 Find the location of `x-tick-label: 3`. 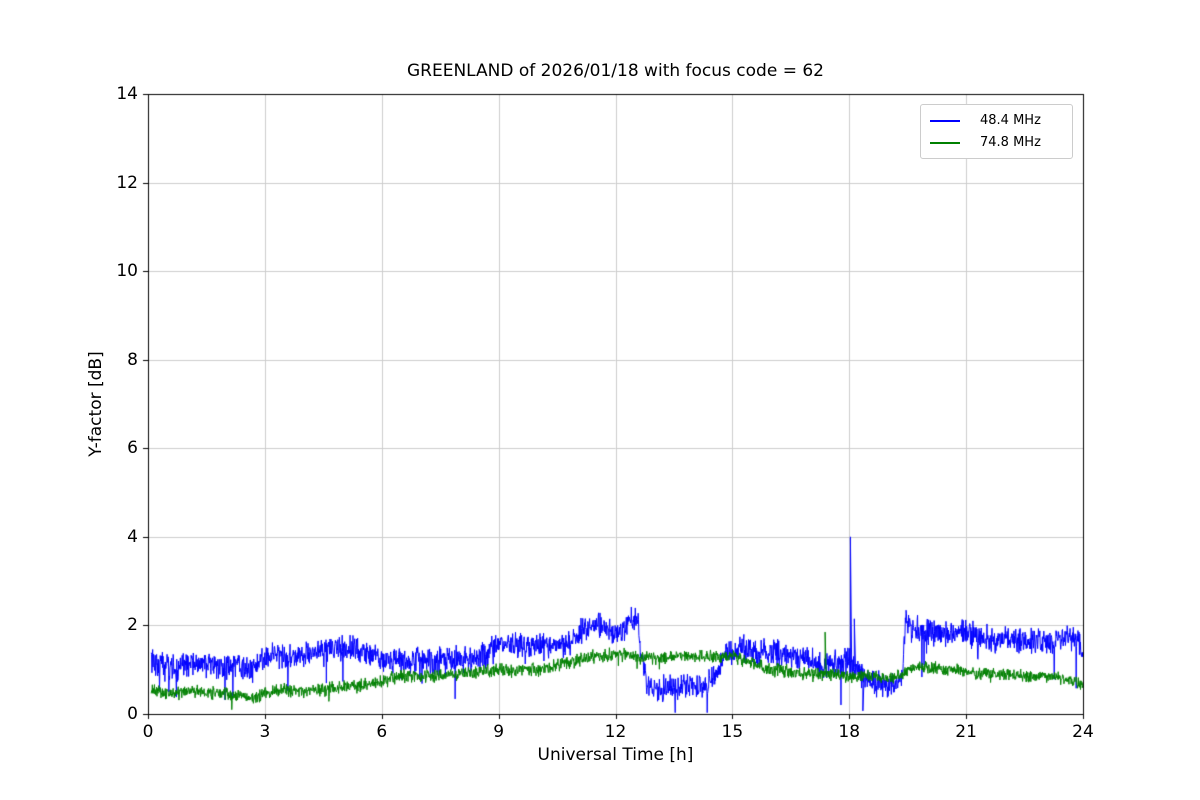

x-tick-label: 3 is located at coordinates (265, 732).